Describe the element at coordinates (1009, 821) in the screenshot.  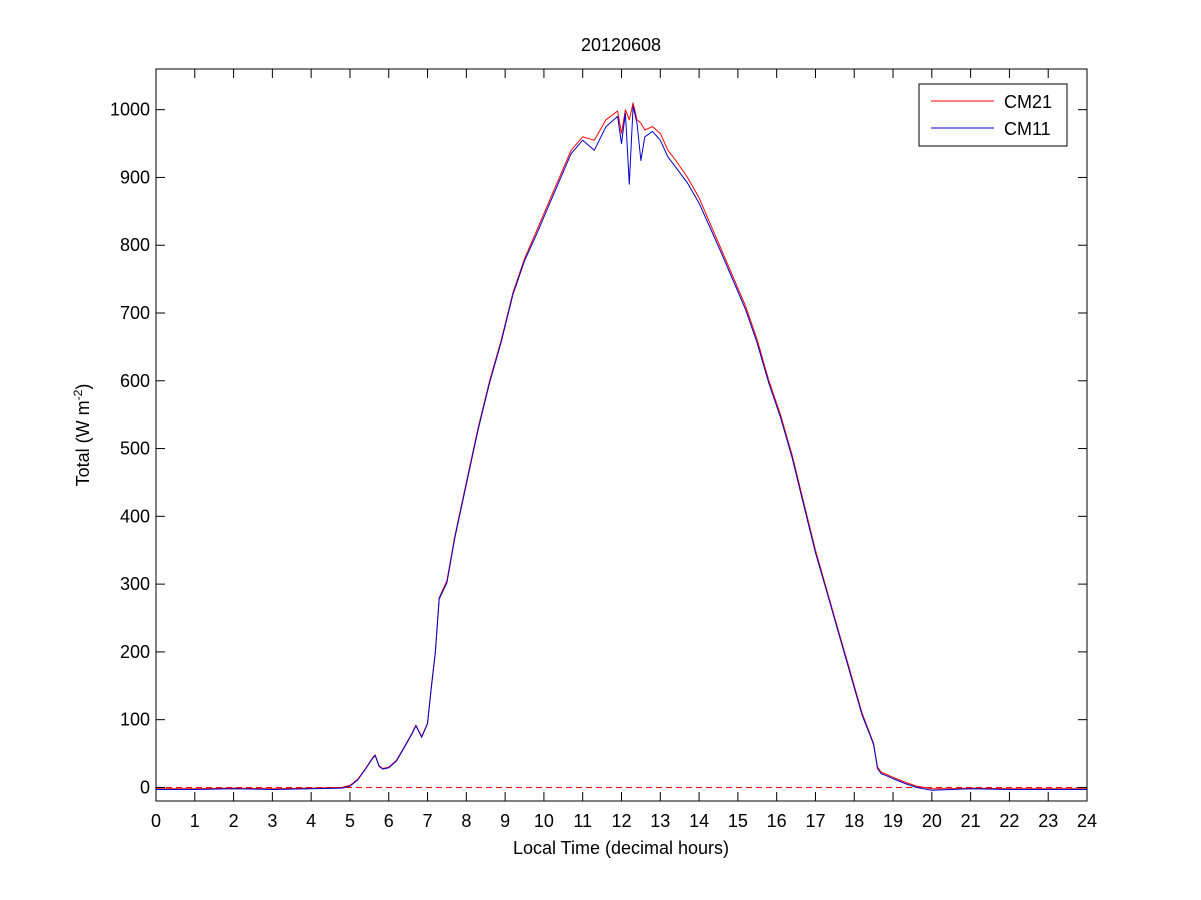
I see `x-tick-label: 22` at that location.